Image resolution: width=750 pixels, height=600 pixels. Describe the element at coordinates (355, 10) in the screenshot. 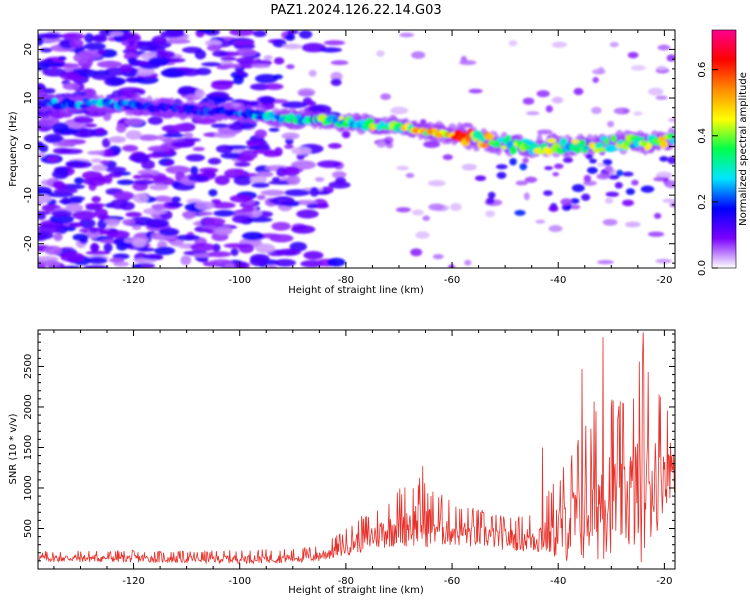

I see `figure-title: PAZ1.2024.126.22.14.G03` at that location.